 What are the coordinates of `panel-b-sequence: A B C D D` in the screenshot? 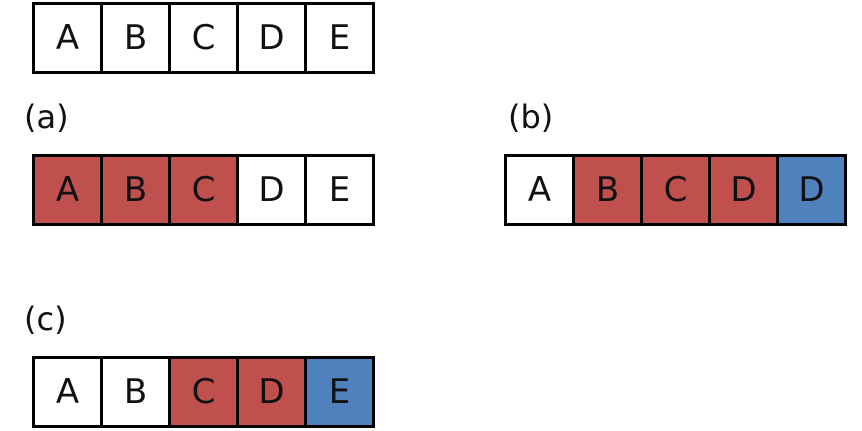 It's located at (675, 190).